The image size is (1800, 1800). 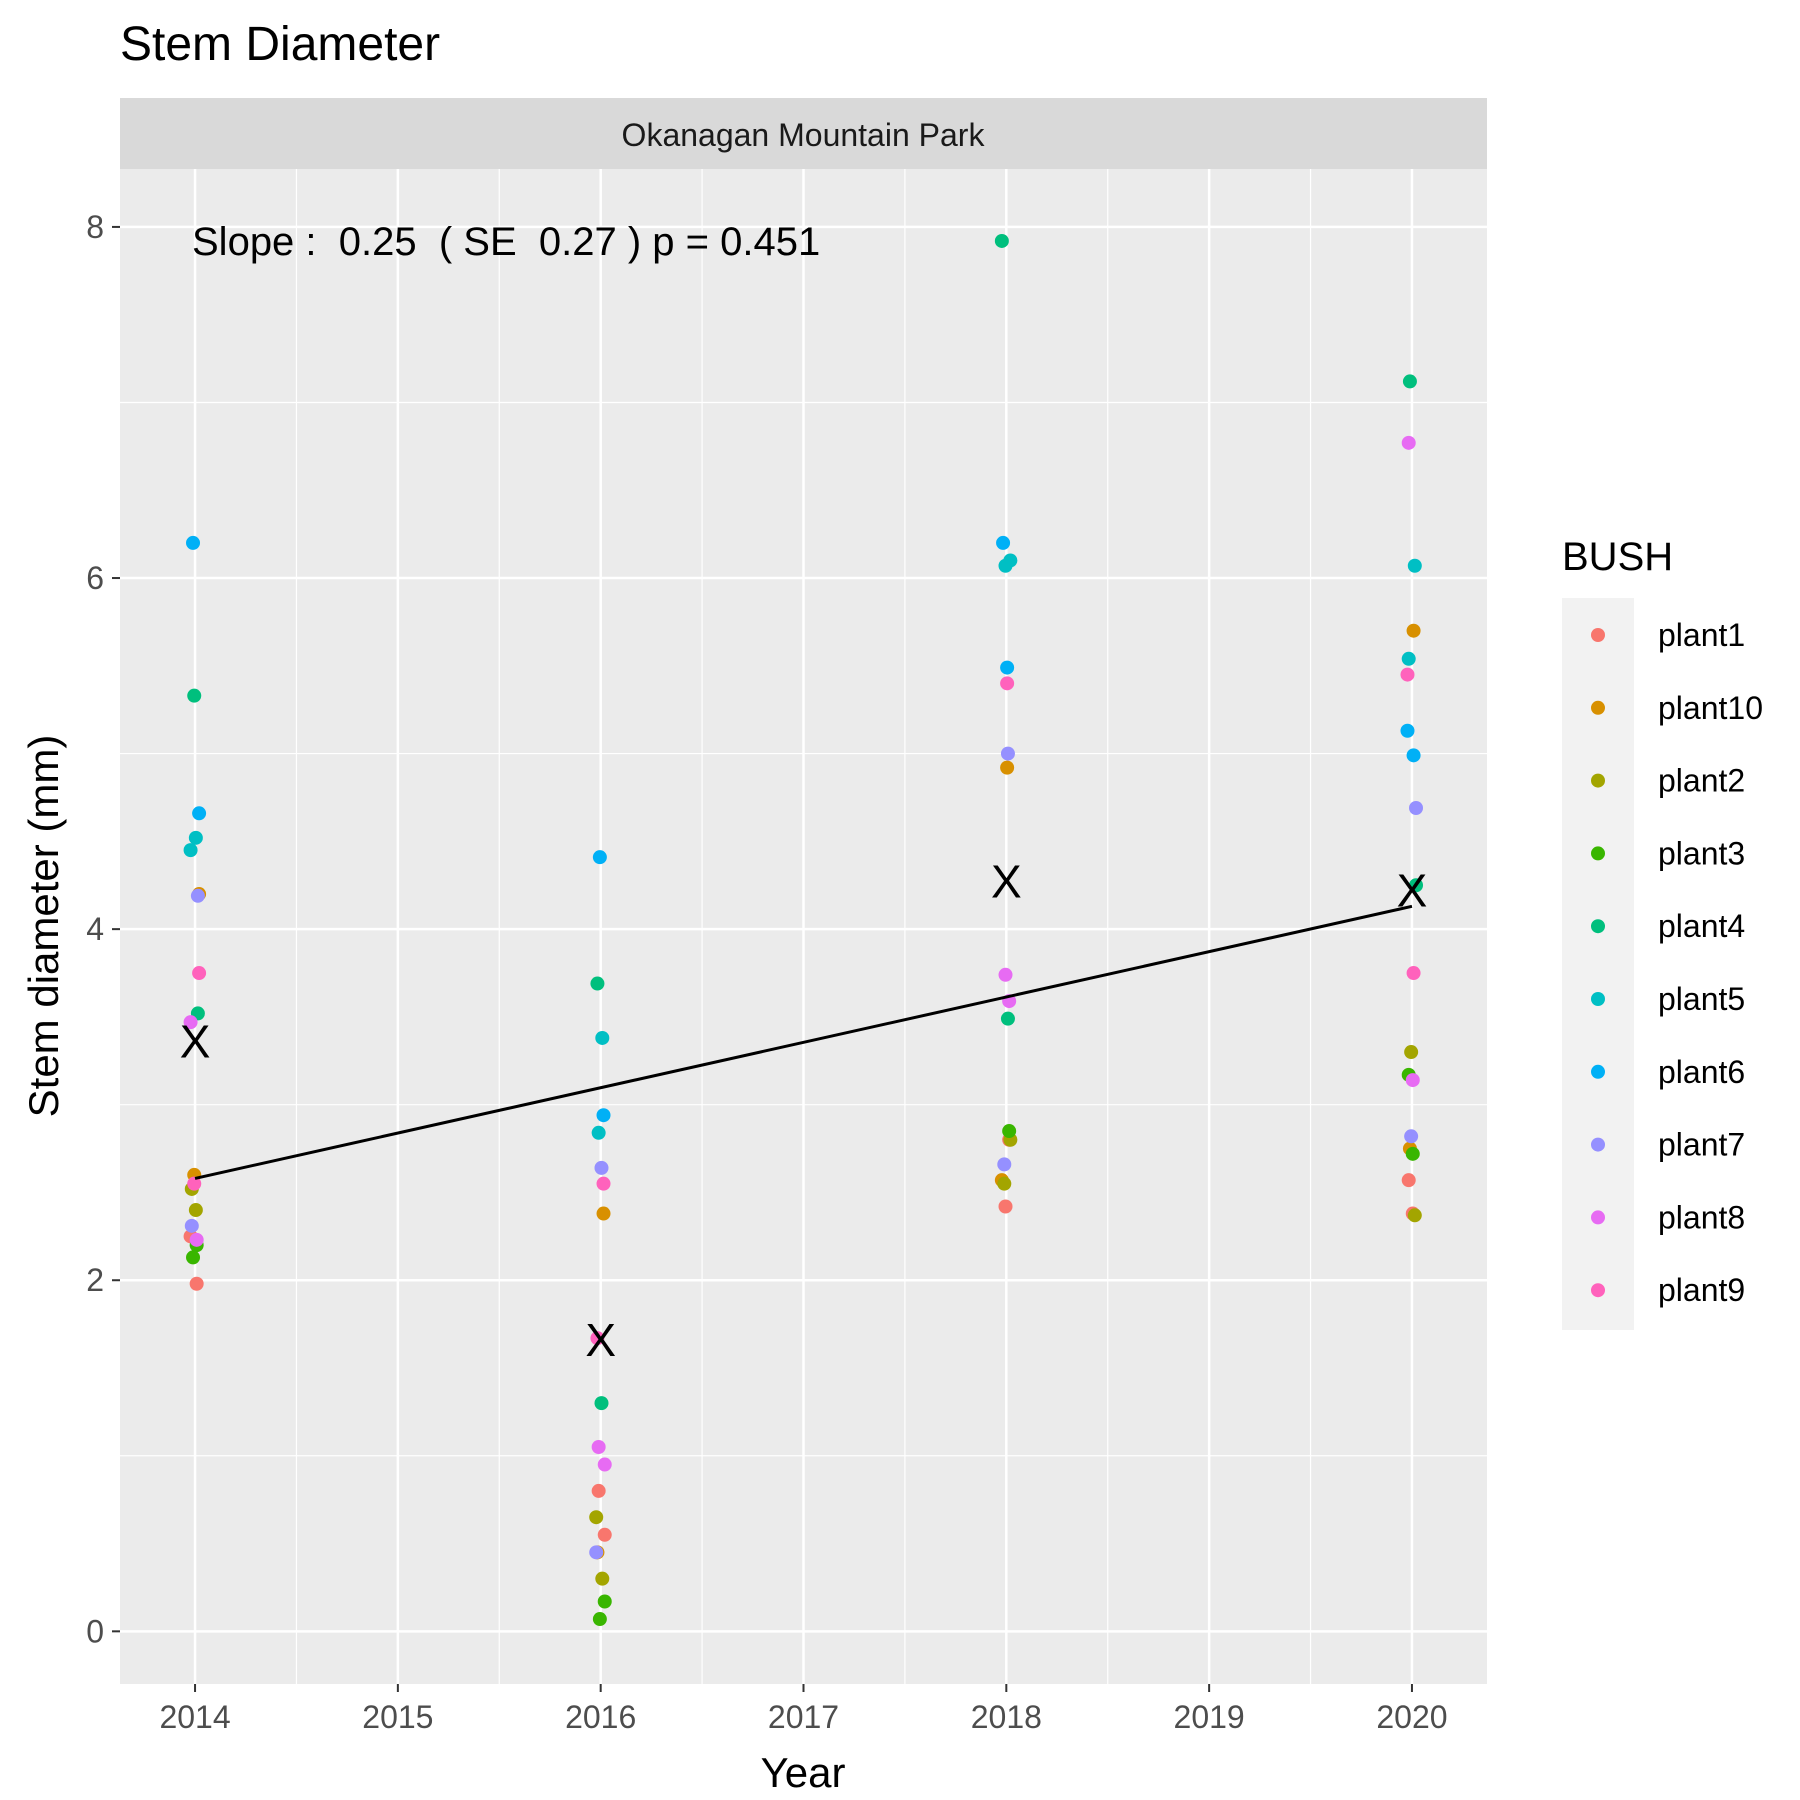 What do you see at coordinates (1701, 1290) in the screenshot?
I see `legend-label-plant9: plant9` at bounding box center [1701, 1290].